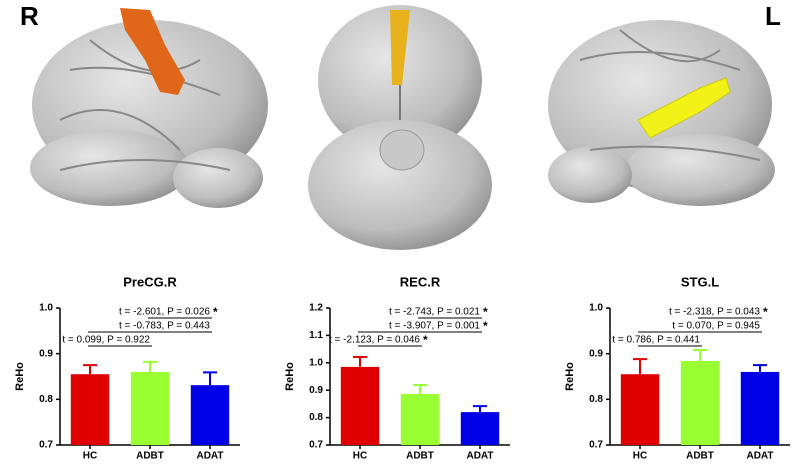  Describe the element at coordinates (400, 127) in the screenshot. I see `brain-ventral` at that location.